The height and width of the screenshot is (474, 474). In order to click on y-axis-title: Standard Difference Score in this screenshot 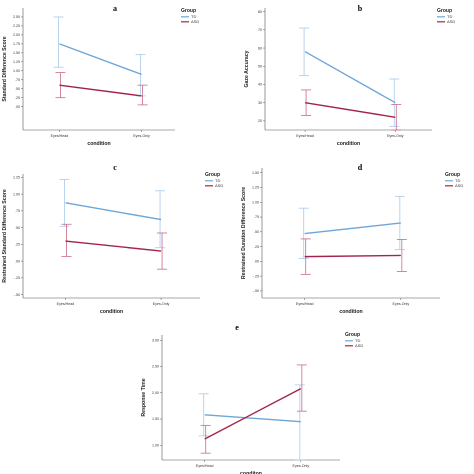, I will do `click(5, 68)`.